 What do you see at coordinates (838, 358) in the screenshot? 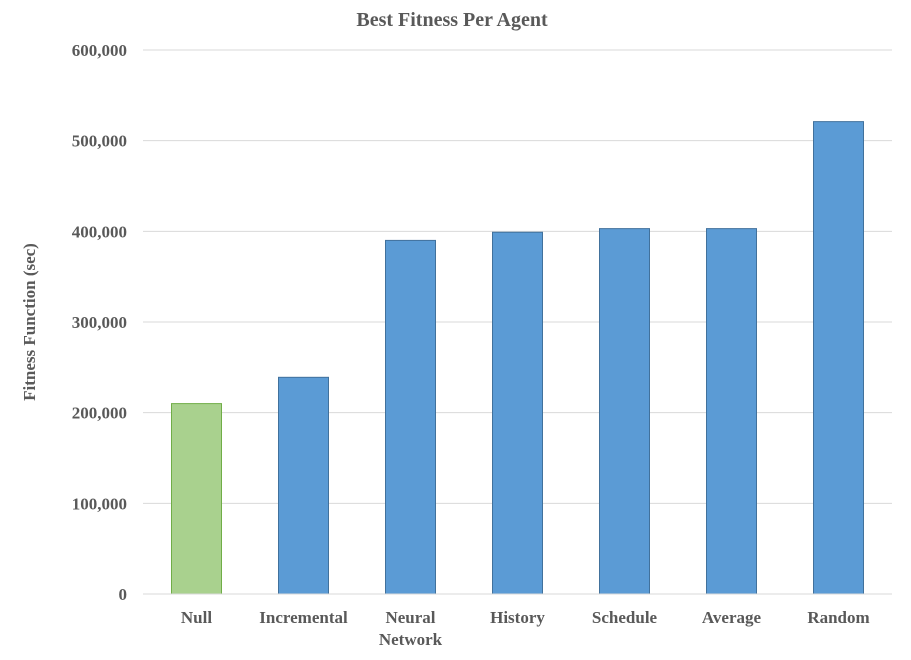
I see `bar-random` at bounding box center [838, 358].